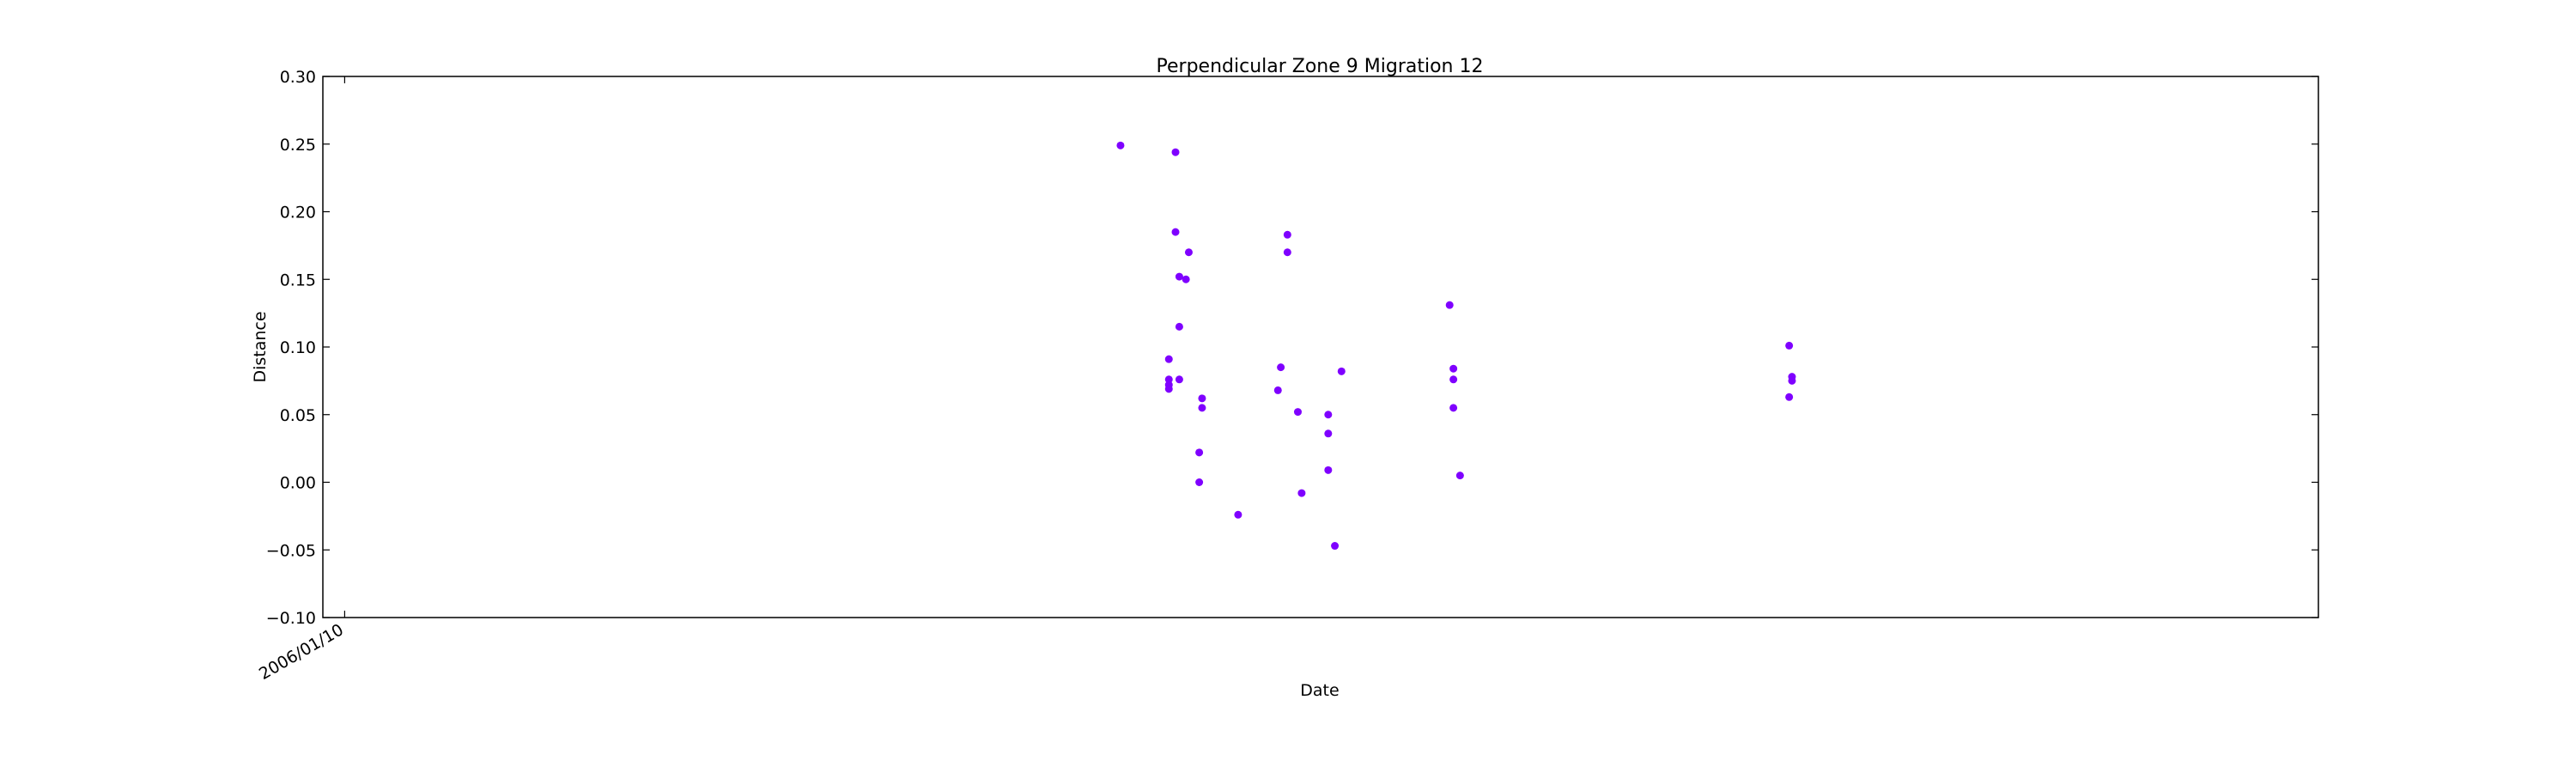  I want to click on y-tick-label: −0.10, so click(291, 618).